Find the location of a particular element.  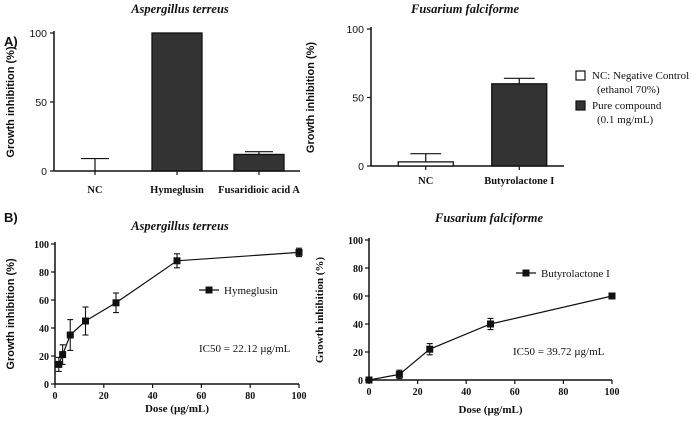

x-tick-label: Butyrolactone I is located at coordinates (519, 181).